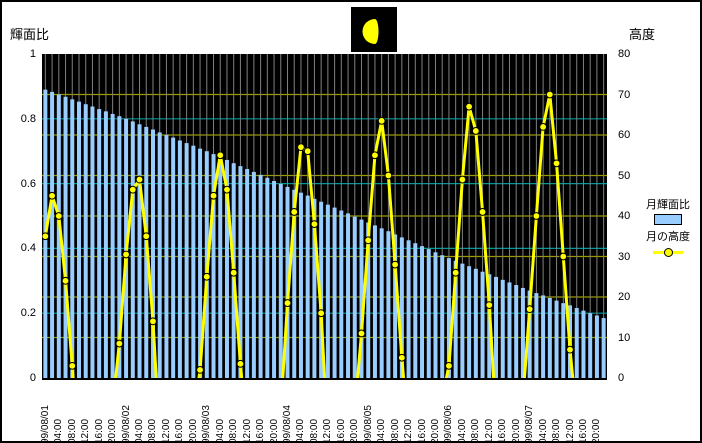 The image size is (702, 443). Describe the element at coordinates (374, 29) in the screenshot. I see `moon-phase-icon` at that location.